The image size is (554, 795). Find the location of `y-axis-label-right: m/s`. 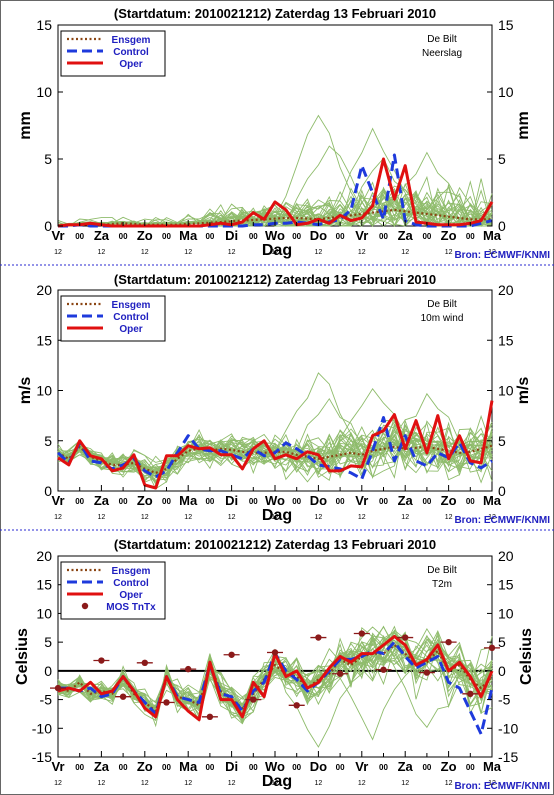

y-axis-label-right: m/s is located at coordinates (523, 391).